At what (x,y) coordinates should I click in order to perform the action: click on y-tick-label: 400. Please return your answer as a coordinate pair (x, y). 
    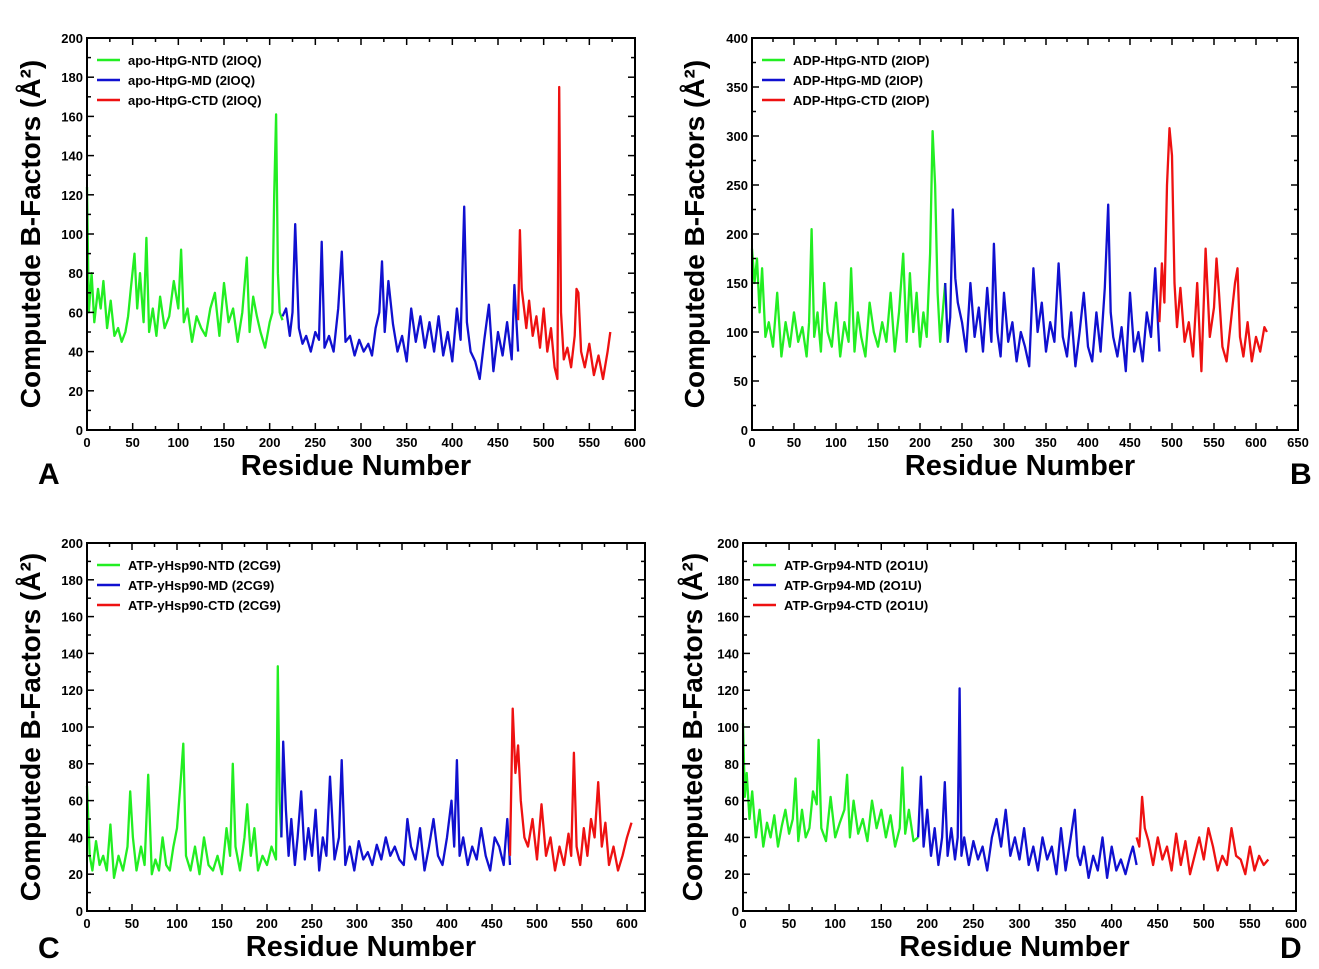
    Looking at the image, I should click on (737, 38).